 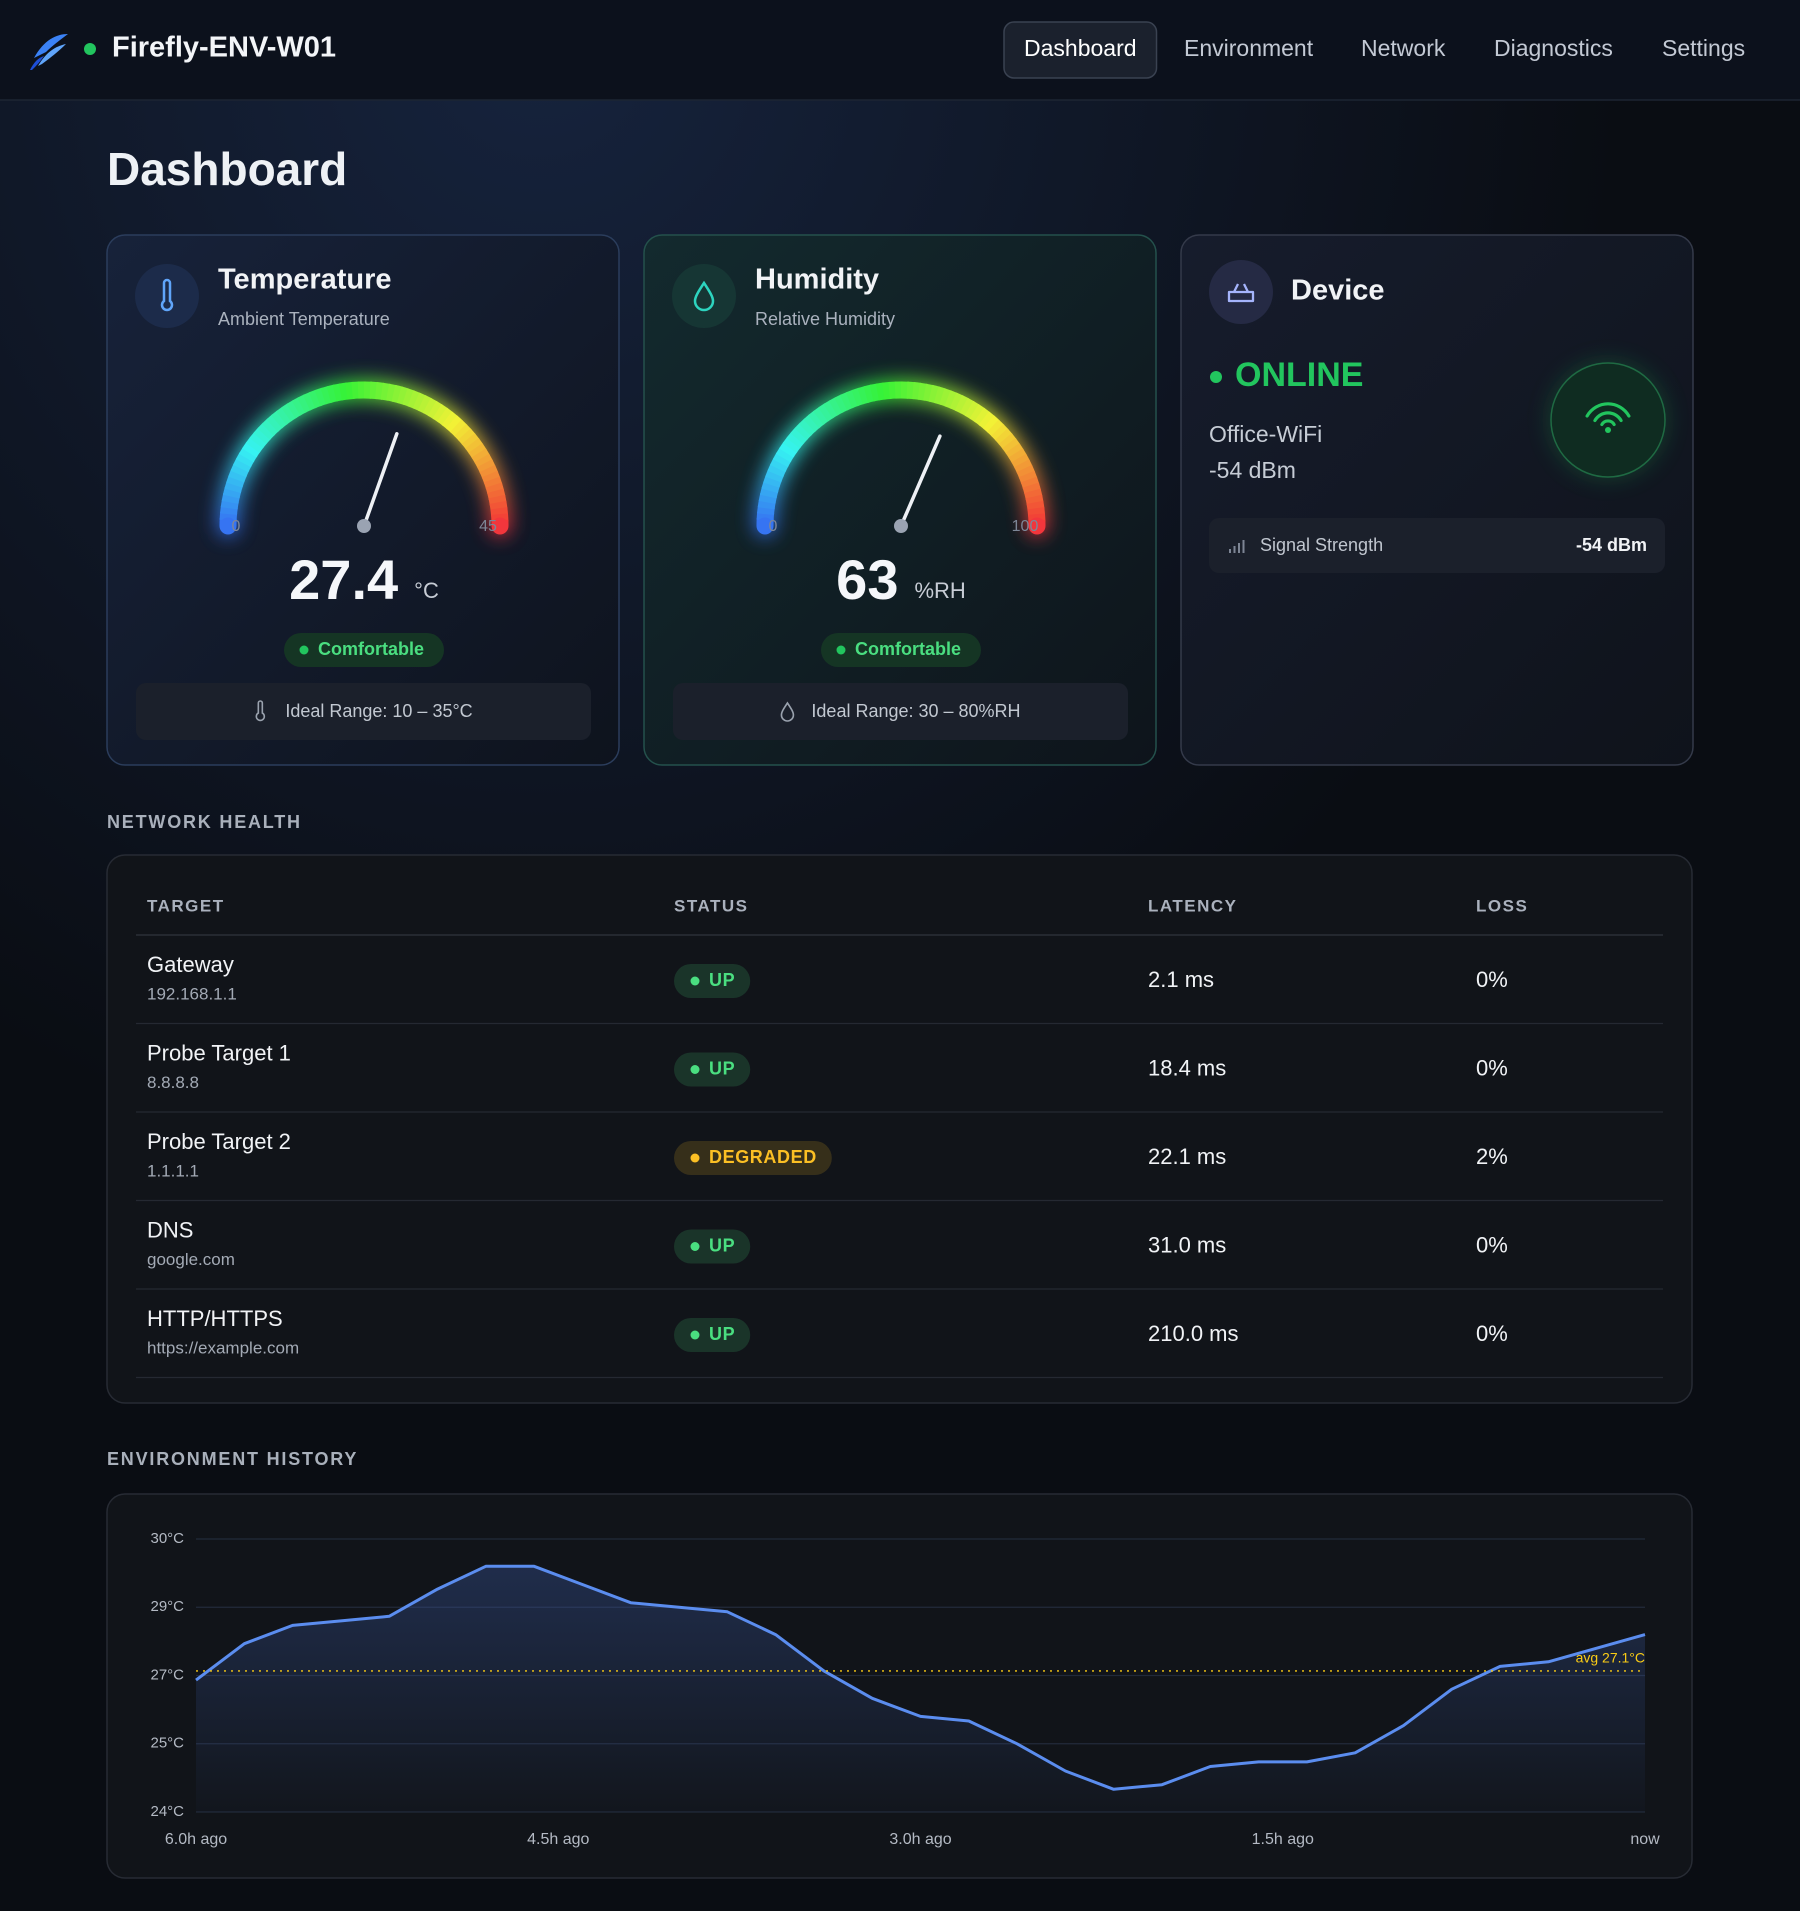 What do you see at coordinates (1283, 1839) in the screenshot?
I see `x-tick-label: 1.5h ago` at bounding box center [1283, 1839].